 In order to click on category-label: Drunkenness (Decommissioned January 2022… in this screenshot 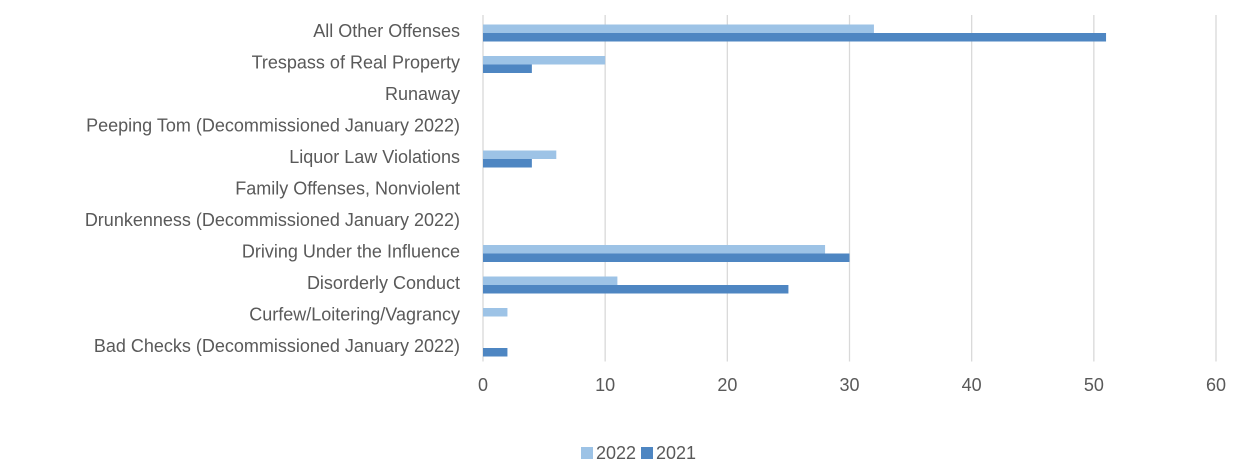, I will do `click(272, 220)`.